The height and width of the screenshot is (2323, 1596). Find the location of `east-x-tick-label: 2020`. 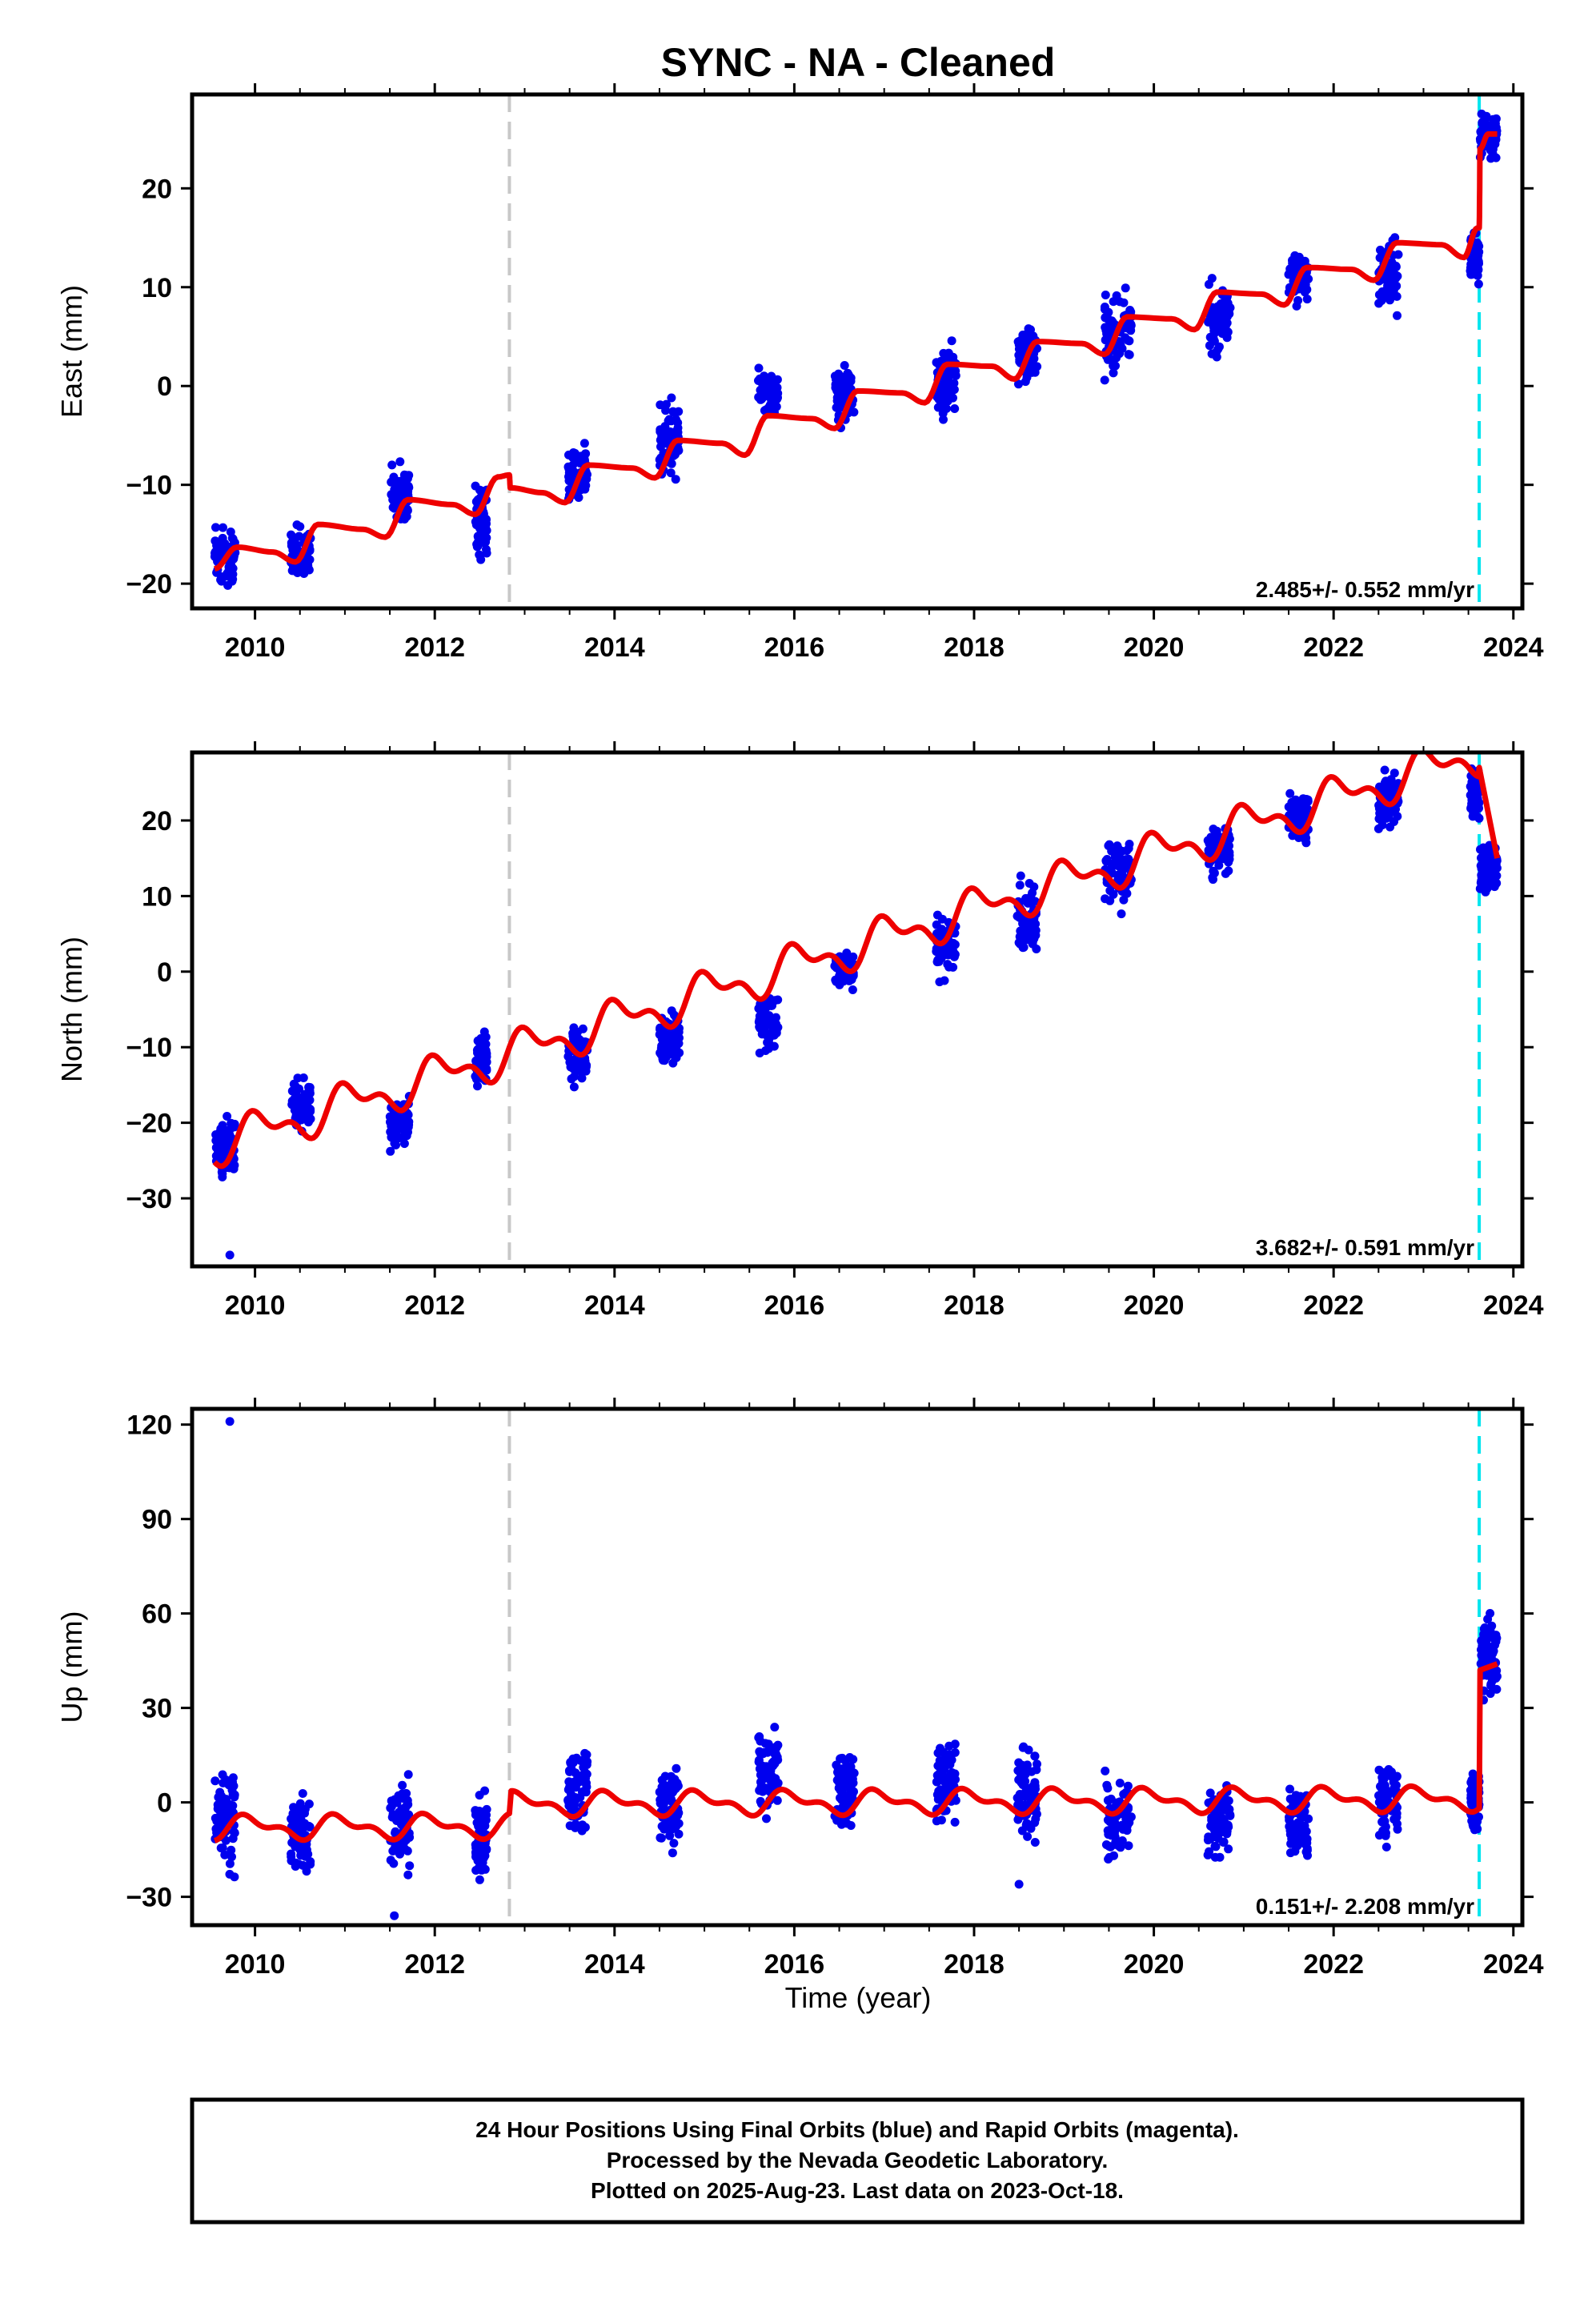

east-x-tick-label: 2020 is located at coordinates (1154, 647).